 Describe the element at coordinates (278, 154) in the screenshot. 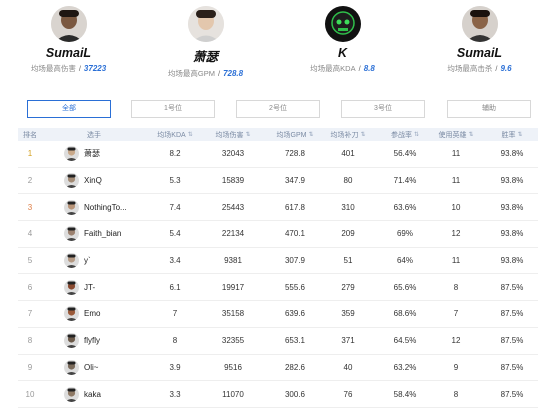

I see `table-row: 1 萧瑟 8.2 32043 728.8 401 56.4% 11 93.8%` at that location.